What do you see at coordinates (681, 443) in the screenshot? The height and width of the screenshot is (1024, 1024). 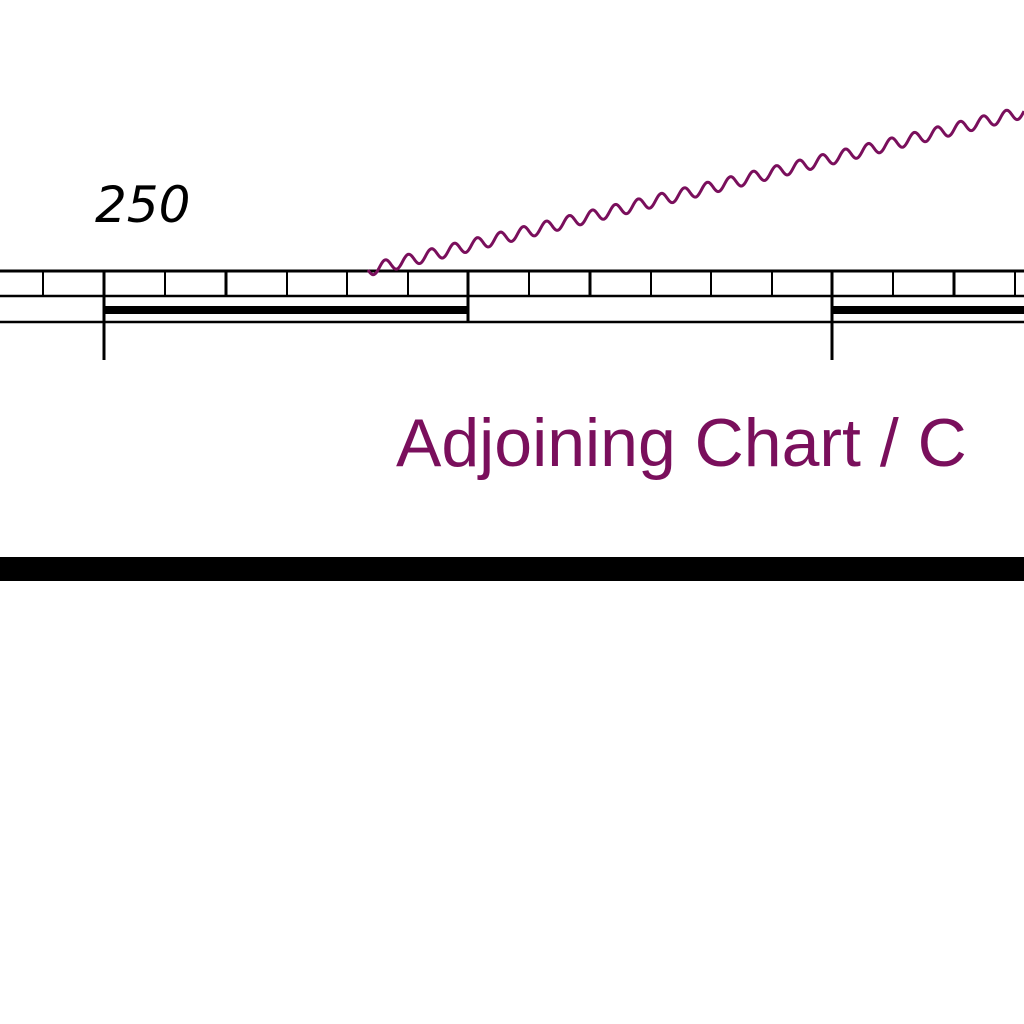 I see `adjoining-chart-label: Adjoining Chart / C` at bounding box center [681, 443].